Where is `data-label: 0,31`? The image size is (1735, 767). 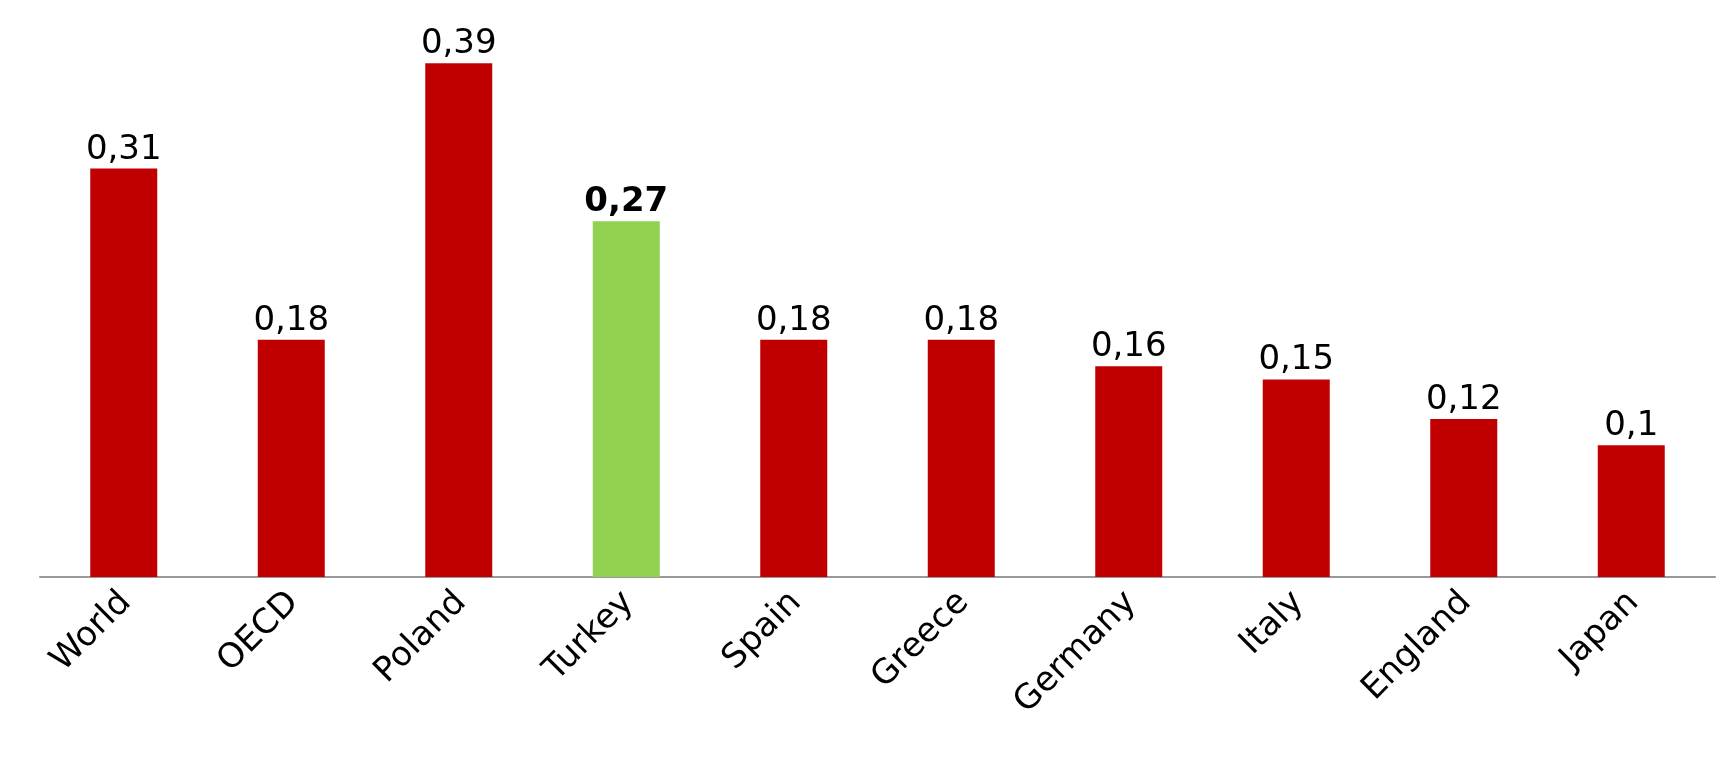
data-label: 0,31 is located at coordinates (123, 146).